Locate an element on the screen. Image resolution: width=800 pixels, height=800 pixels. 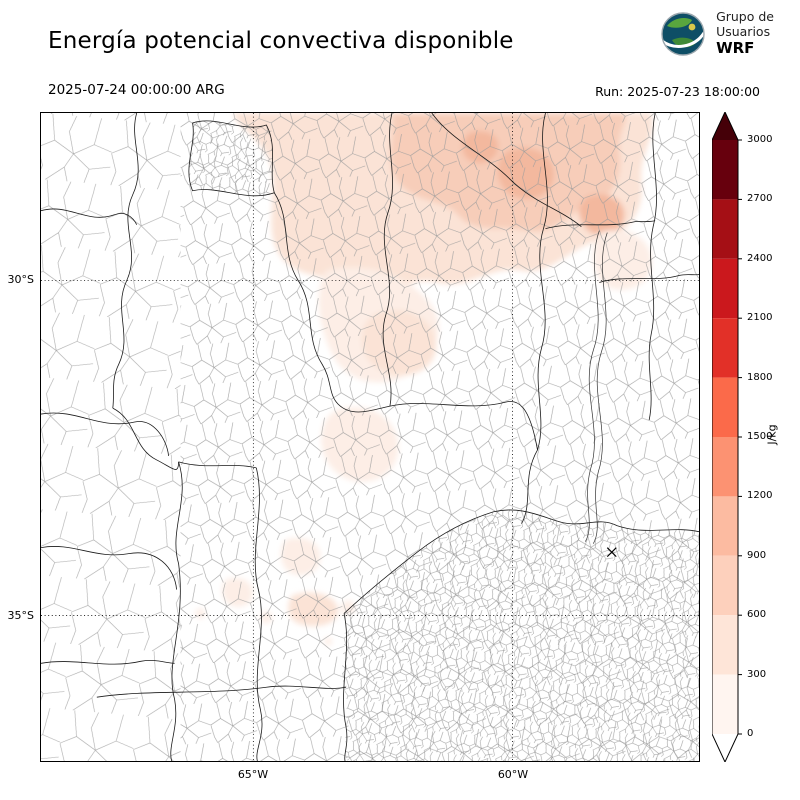
colorbar-tick-label: 0 is located at coordinates (750, 733).